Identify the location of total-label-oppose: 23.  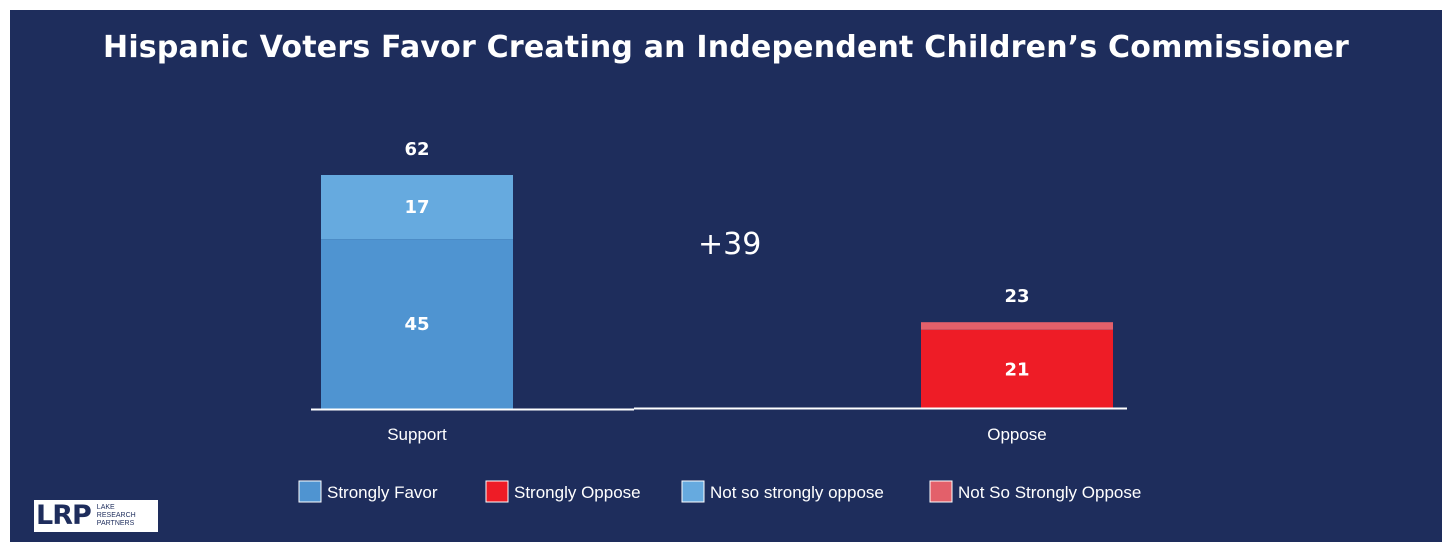
(1016, 296).